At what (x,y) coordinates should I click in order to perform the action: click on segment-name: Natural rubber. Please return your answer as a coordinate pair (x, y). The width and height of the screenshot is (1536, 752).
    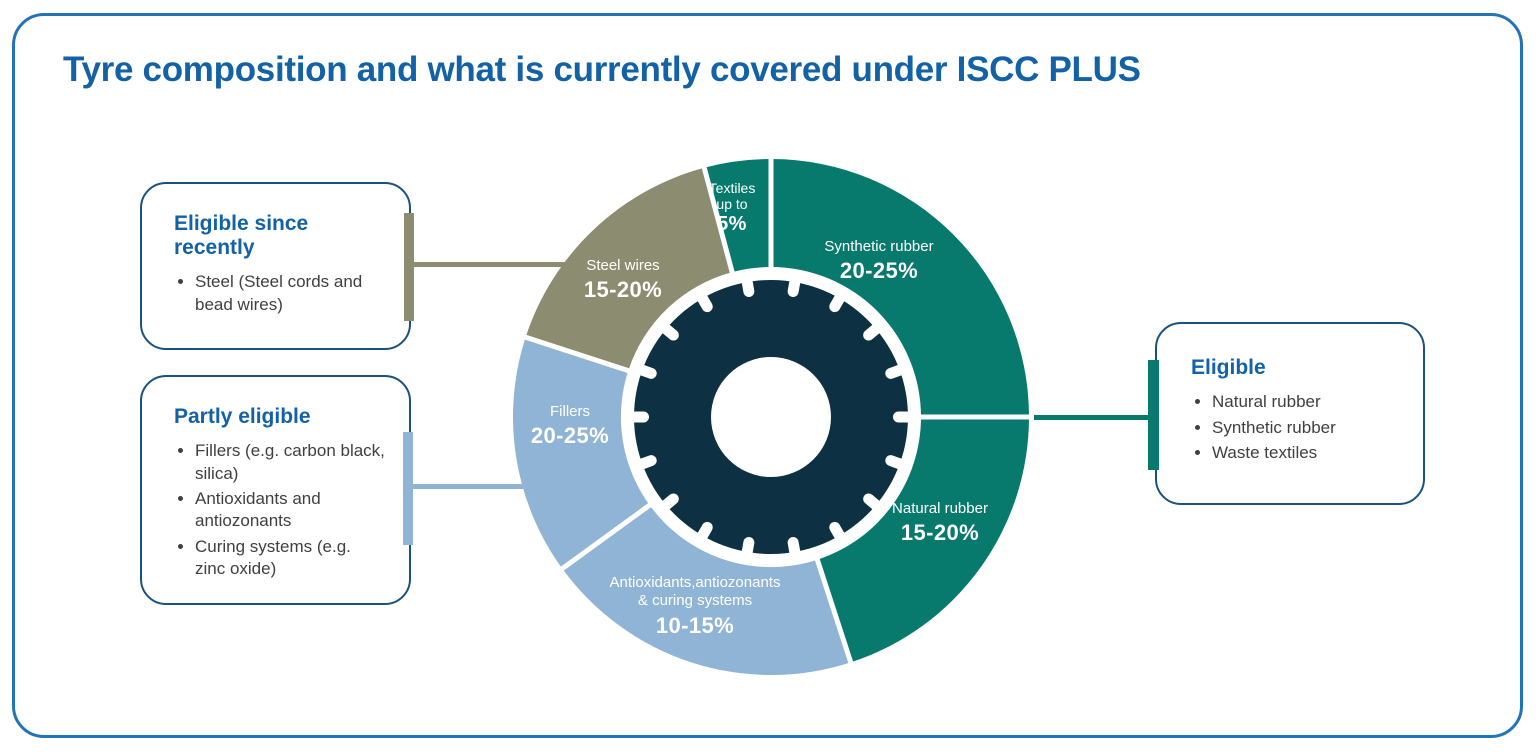
    Looking at the image, I should click on (940, 508).